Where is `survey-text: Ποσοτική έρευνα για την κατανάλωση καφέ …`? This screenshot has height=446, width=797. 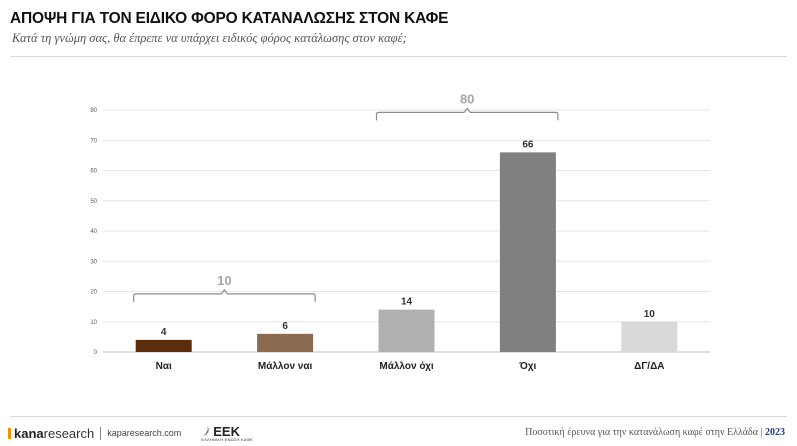
survey-text: Ποσοτική έρευνα για την κατανάλωση καφέ … is located at coordinates (644, 432).